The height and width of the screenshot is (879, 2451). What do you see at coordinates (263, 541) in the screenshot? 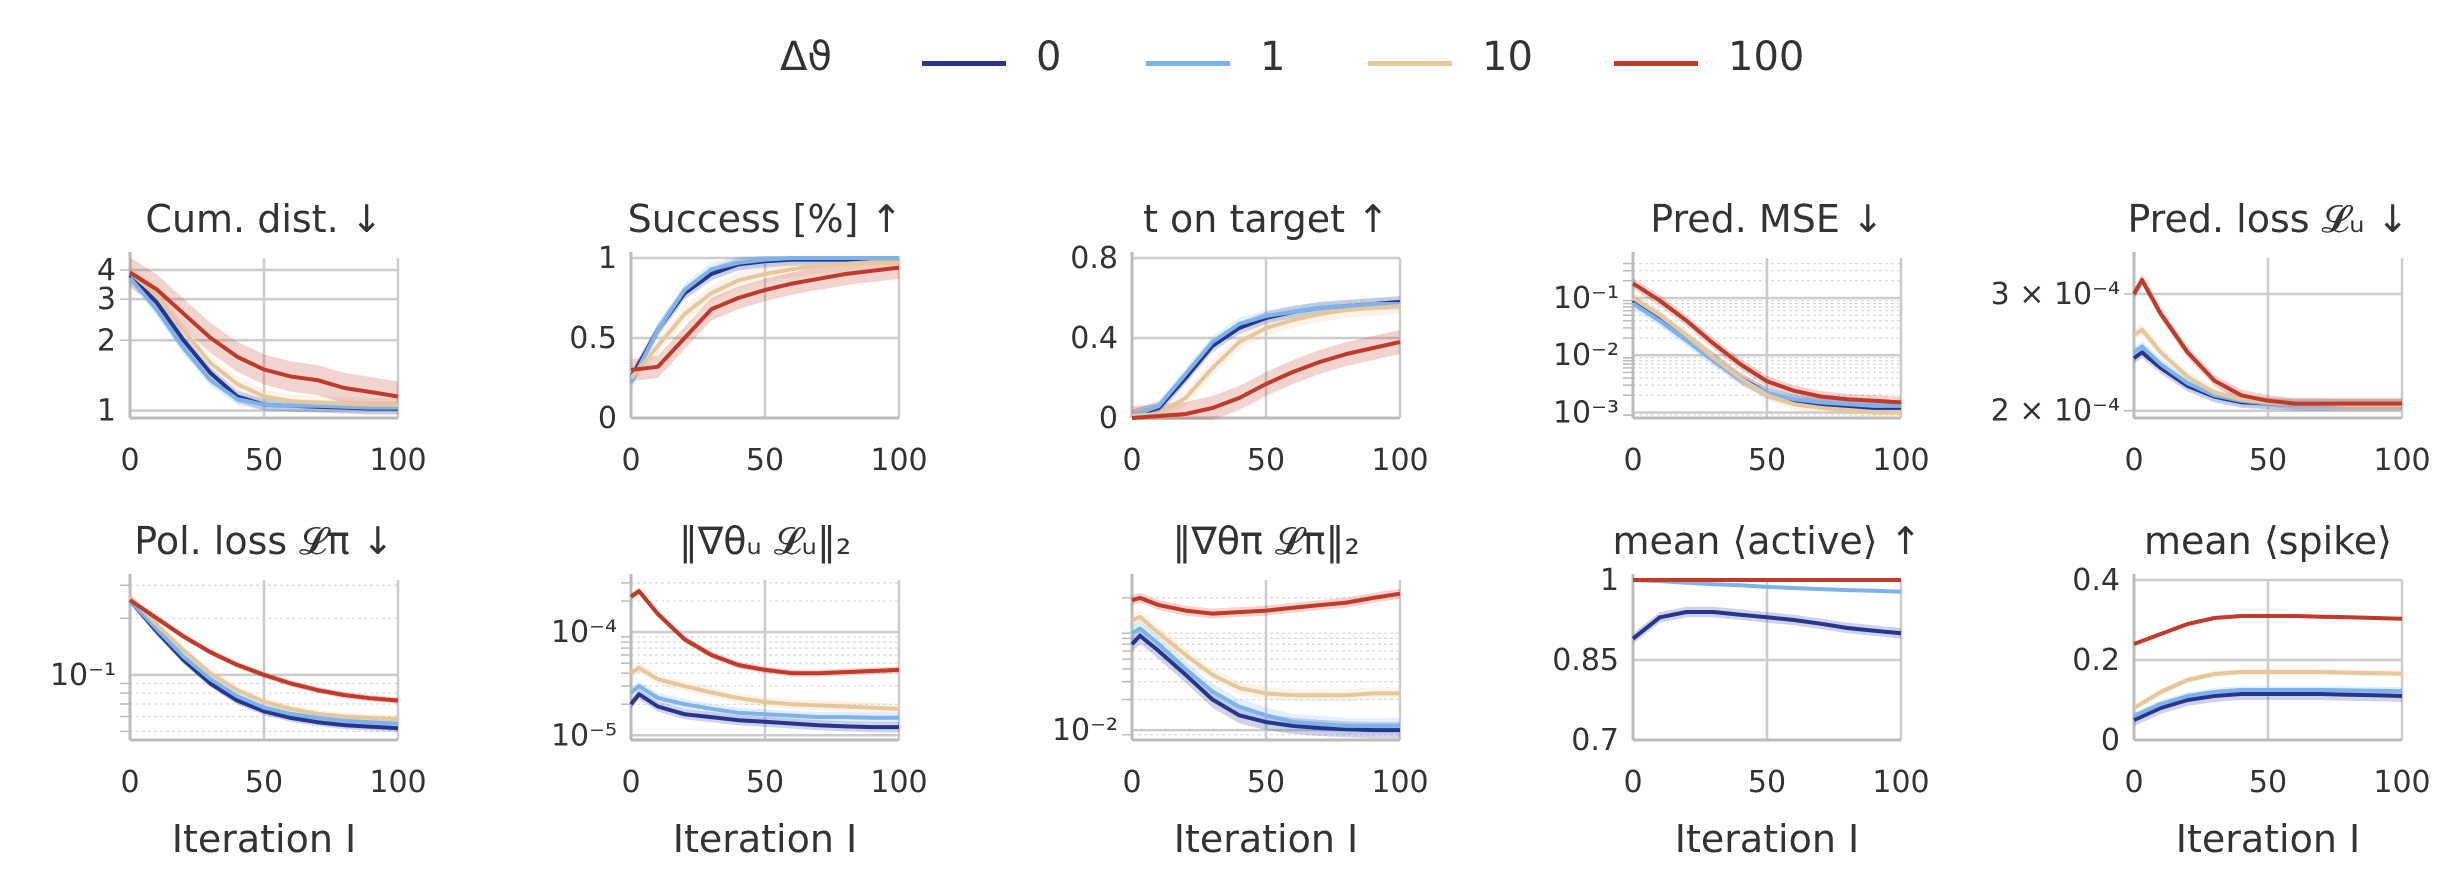
I see `subplot-title: Pol. loss 𝓛π ↓` at bounding box center [263, 541].